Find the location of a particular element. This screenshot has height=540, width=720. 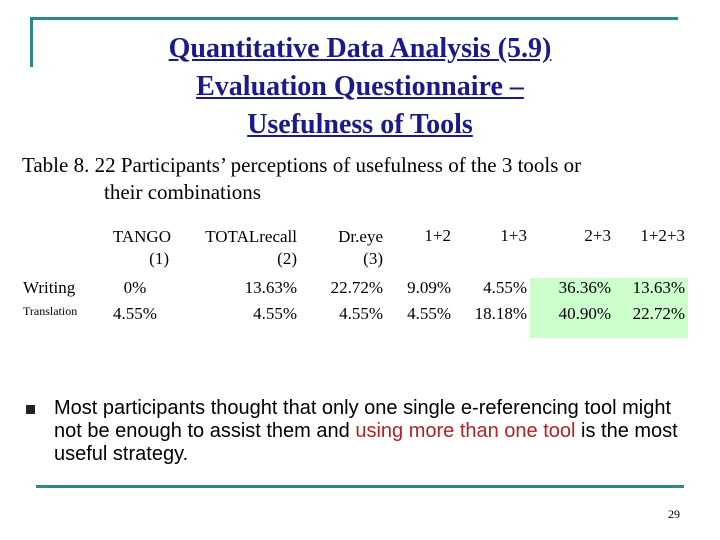

header-dreye-name: Dr.eye is located at coordinates (360, 236).